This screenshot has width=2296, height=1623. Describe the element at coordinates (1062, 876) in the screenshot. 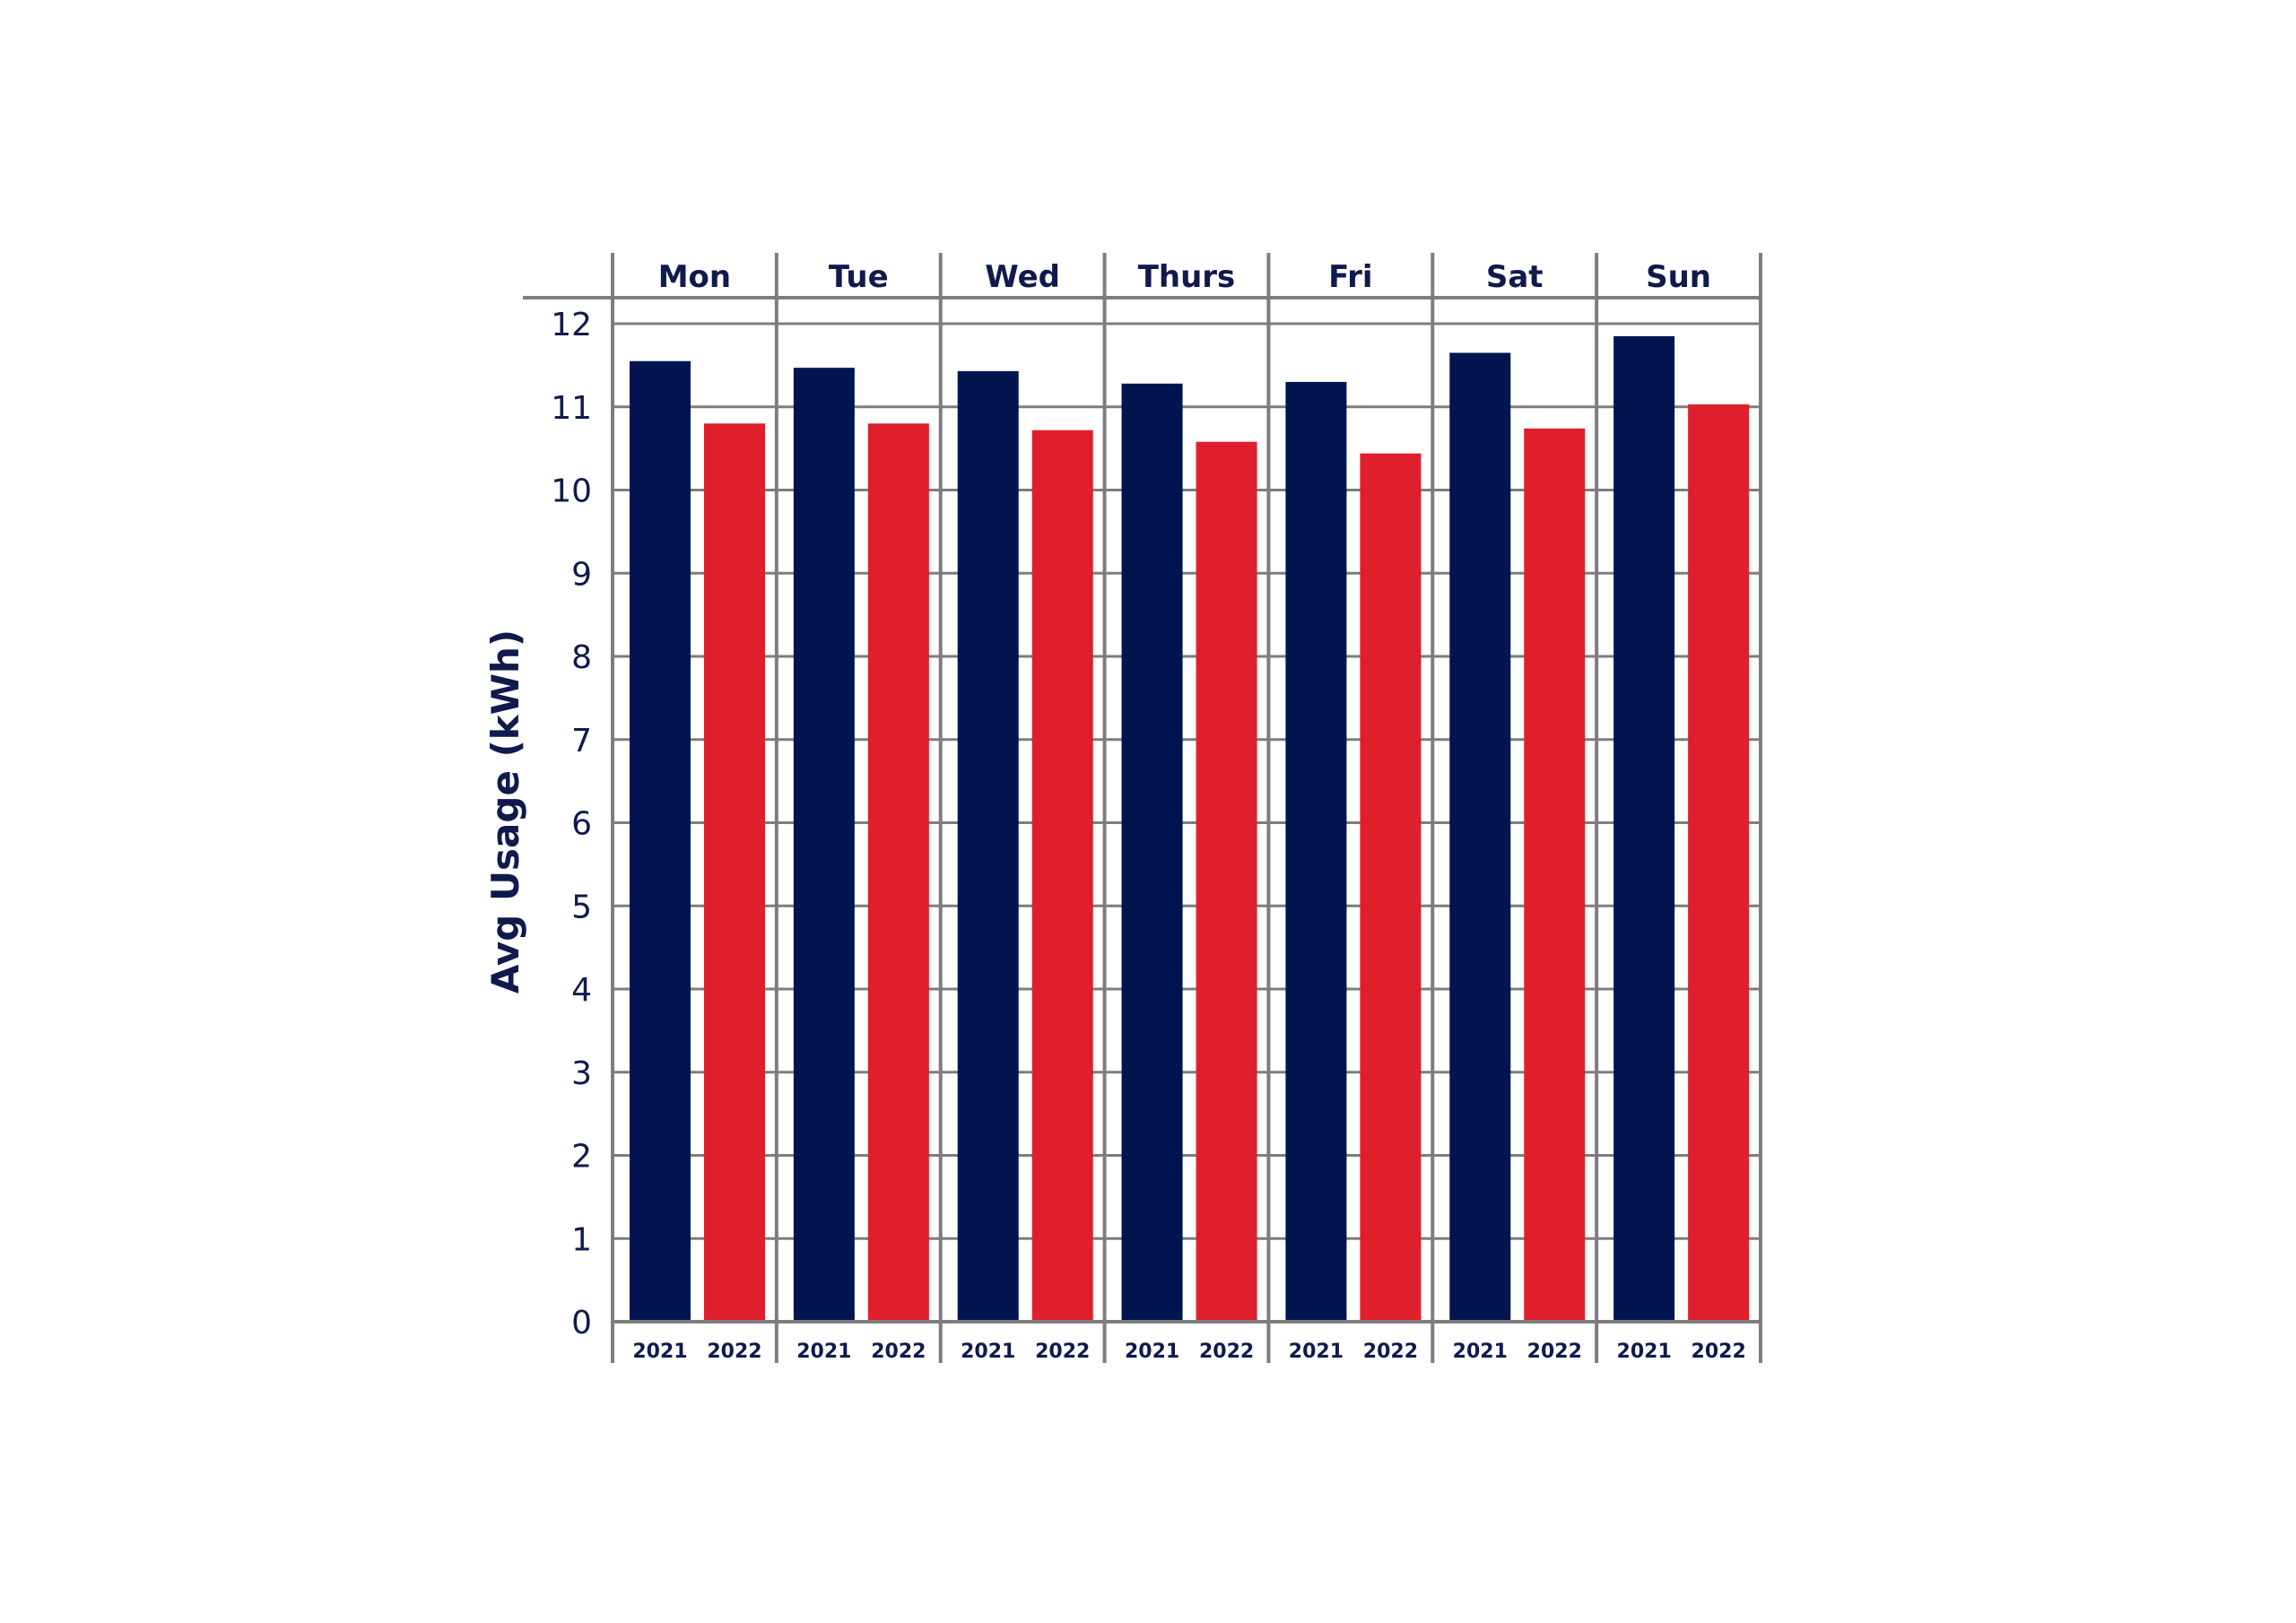

I see `bar-wed-2022` at that location.